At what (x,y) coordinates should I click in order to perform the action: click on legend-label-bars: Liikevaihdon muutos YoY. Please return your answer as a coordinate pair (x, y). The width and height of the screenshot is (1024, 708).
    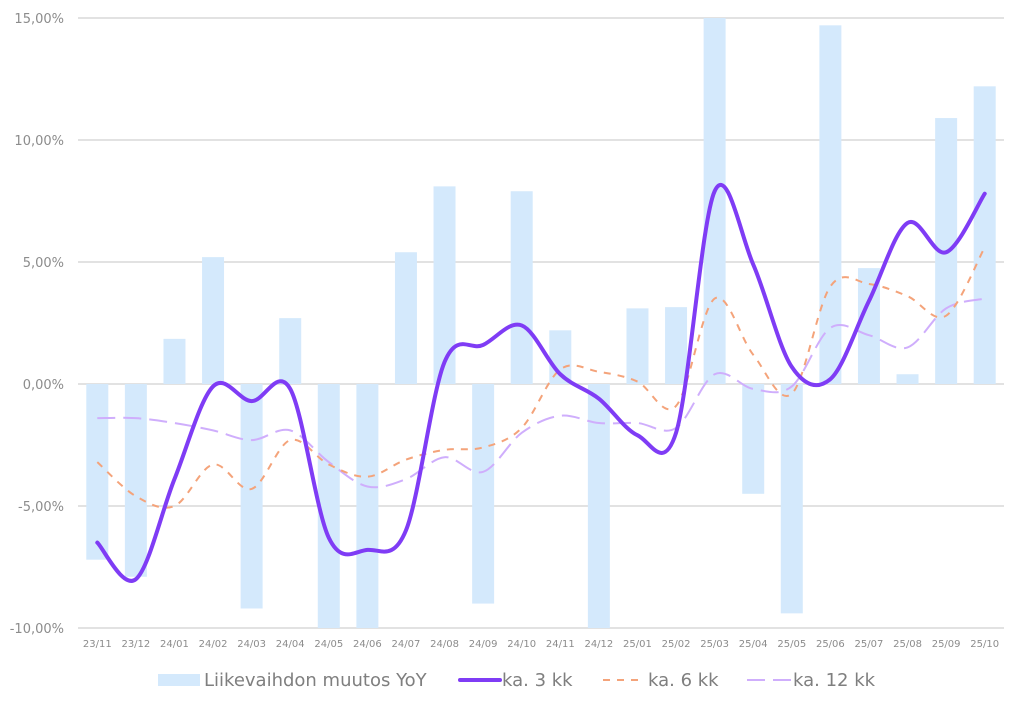
    Looking at the image, I should click on (316, 680).